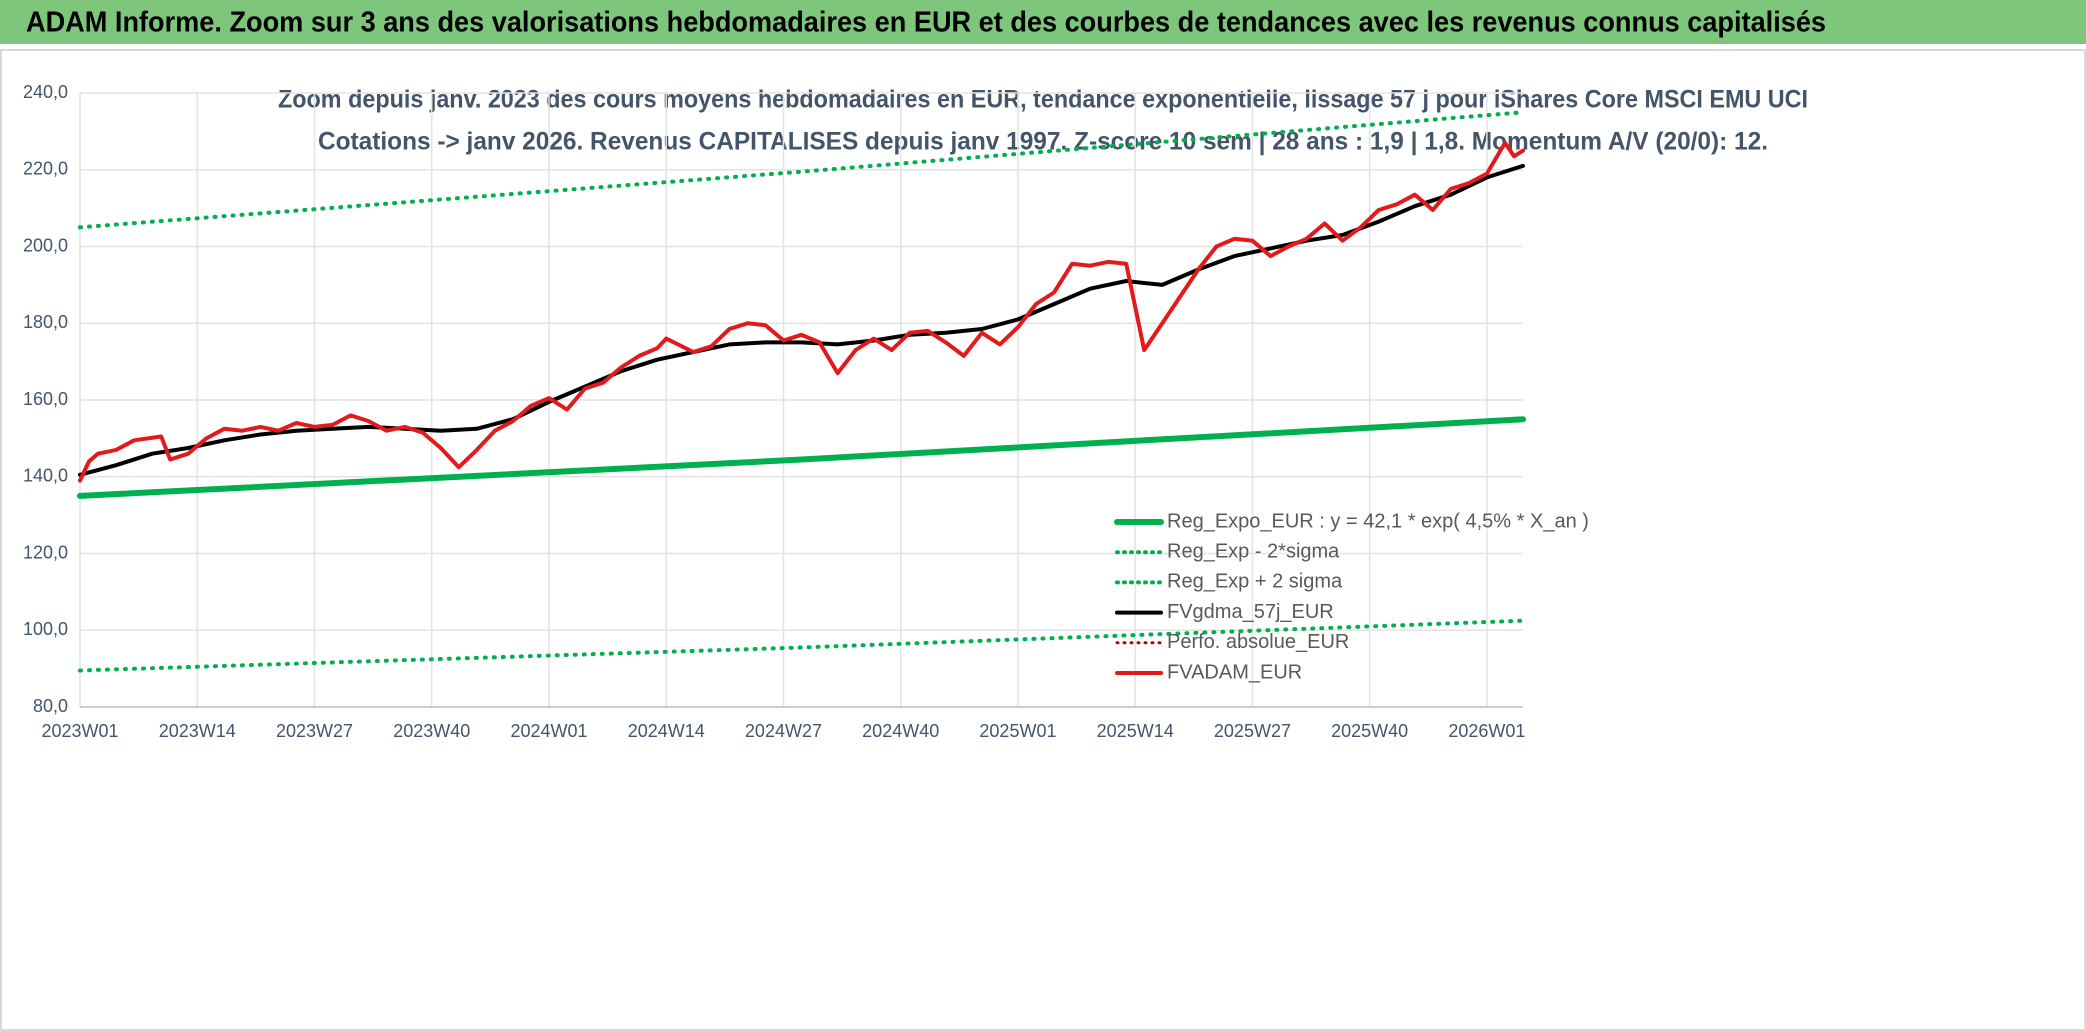 The width and height of the screenshot is (2086, 1031). I want to click on y-tick-label: 200,0, so click(45, 245).